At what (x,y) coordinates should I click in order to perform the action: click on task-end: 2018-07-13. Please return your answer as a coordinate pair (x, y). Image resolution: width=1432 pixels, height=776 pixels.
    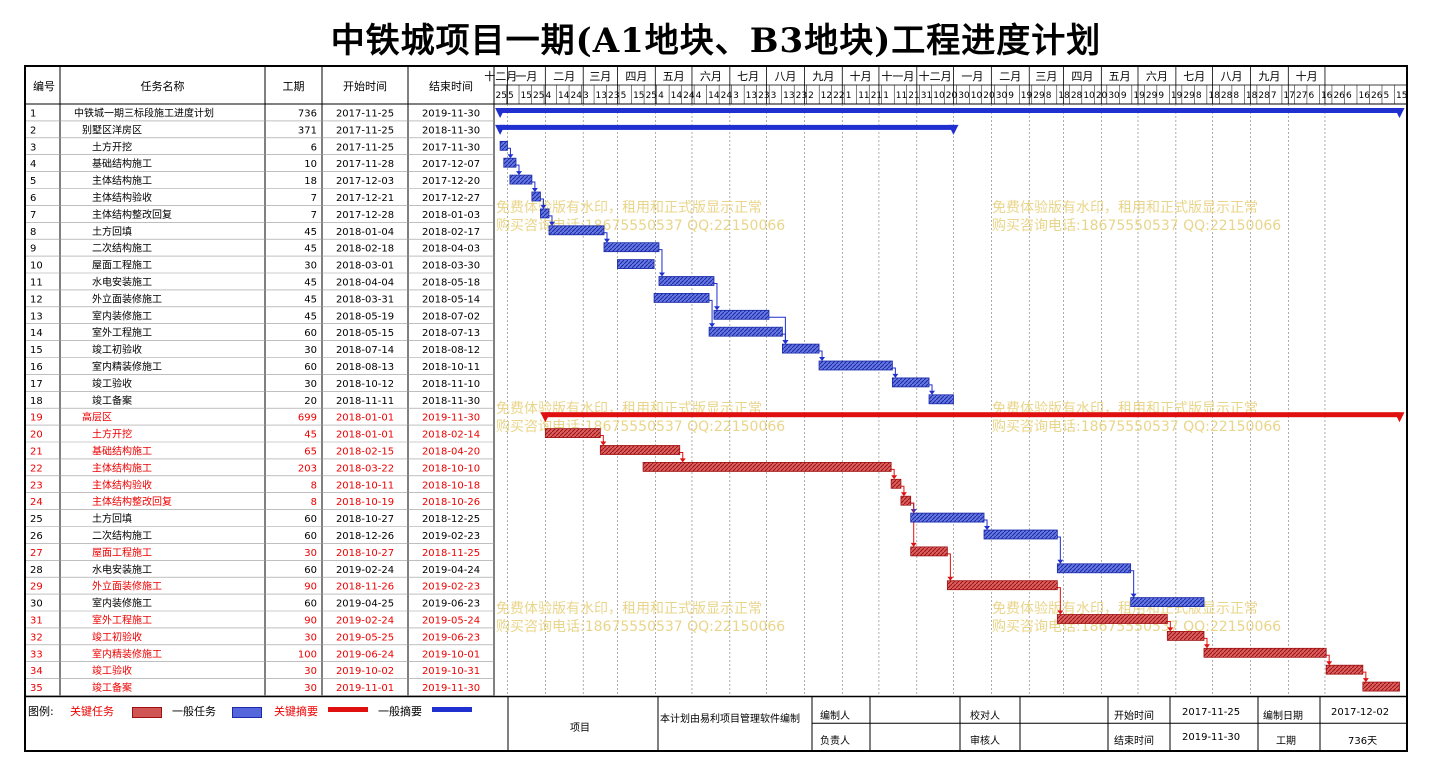
    Looking at the image, I should click on (451, 333).